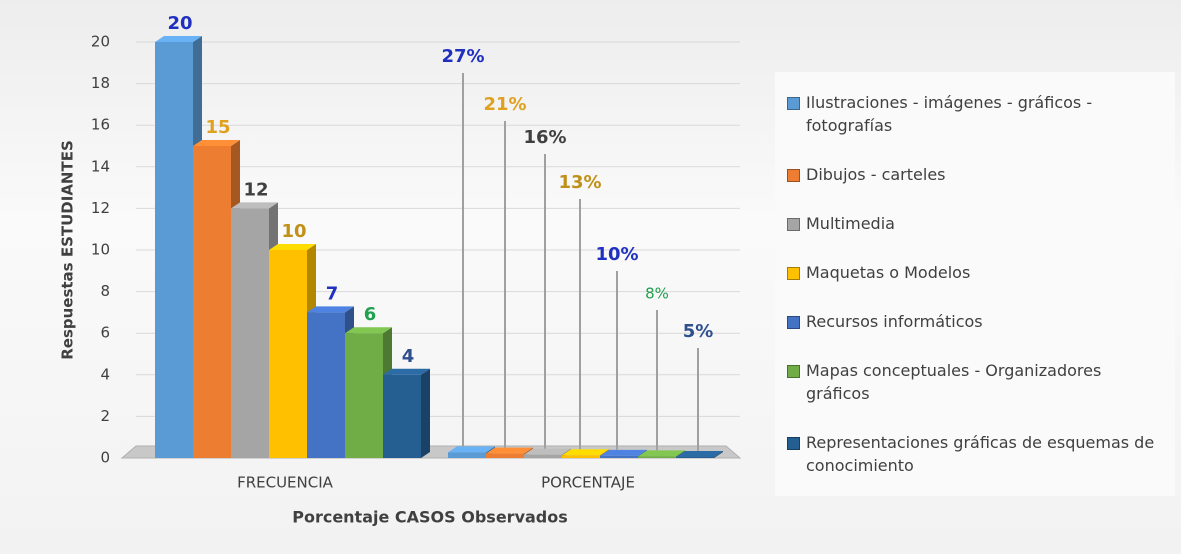 Image resolution: width=1181 pixels, height=554 pixels. I want to click on legend-entry: Maquetas o Modelos, so click(975, 272).